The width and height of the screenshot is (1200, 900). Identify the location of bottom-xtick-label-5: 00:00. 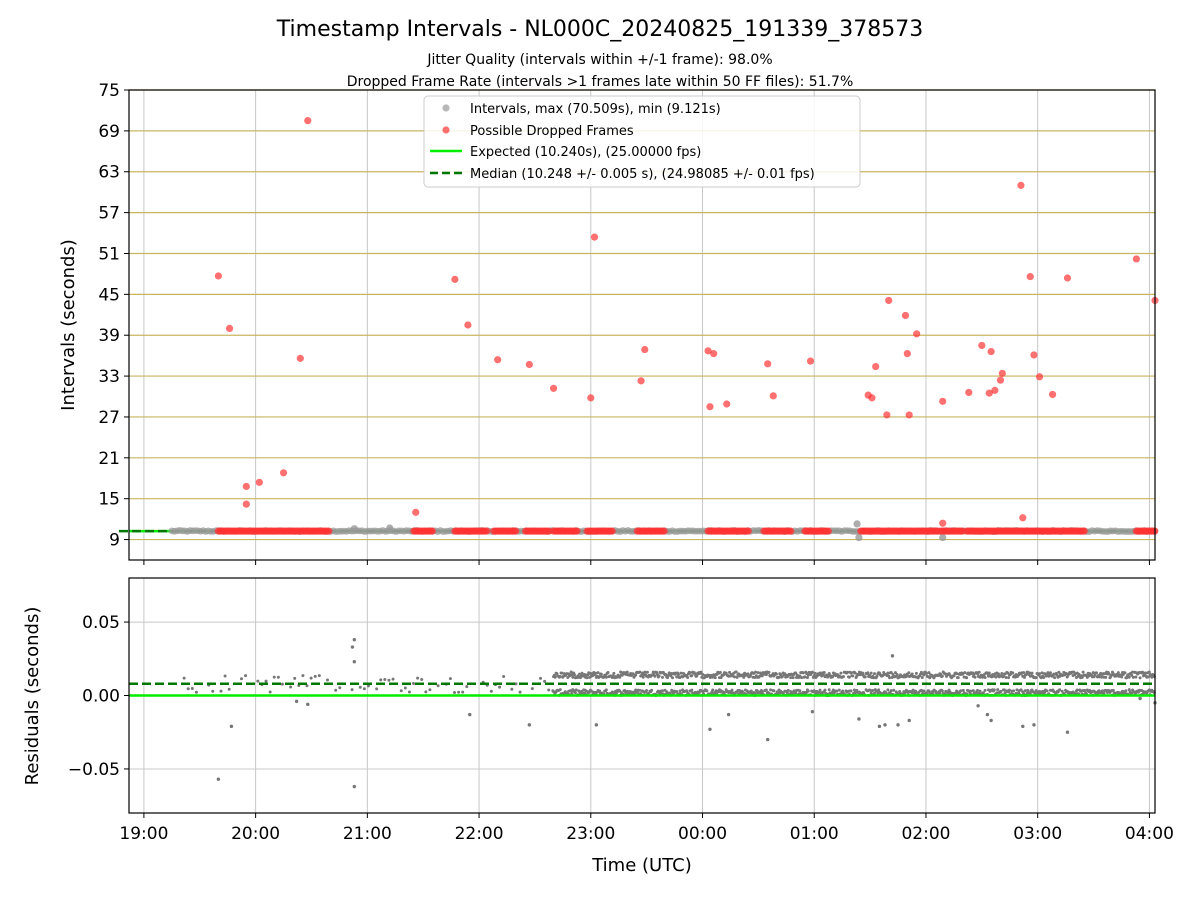
(702, 834).